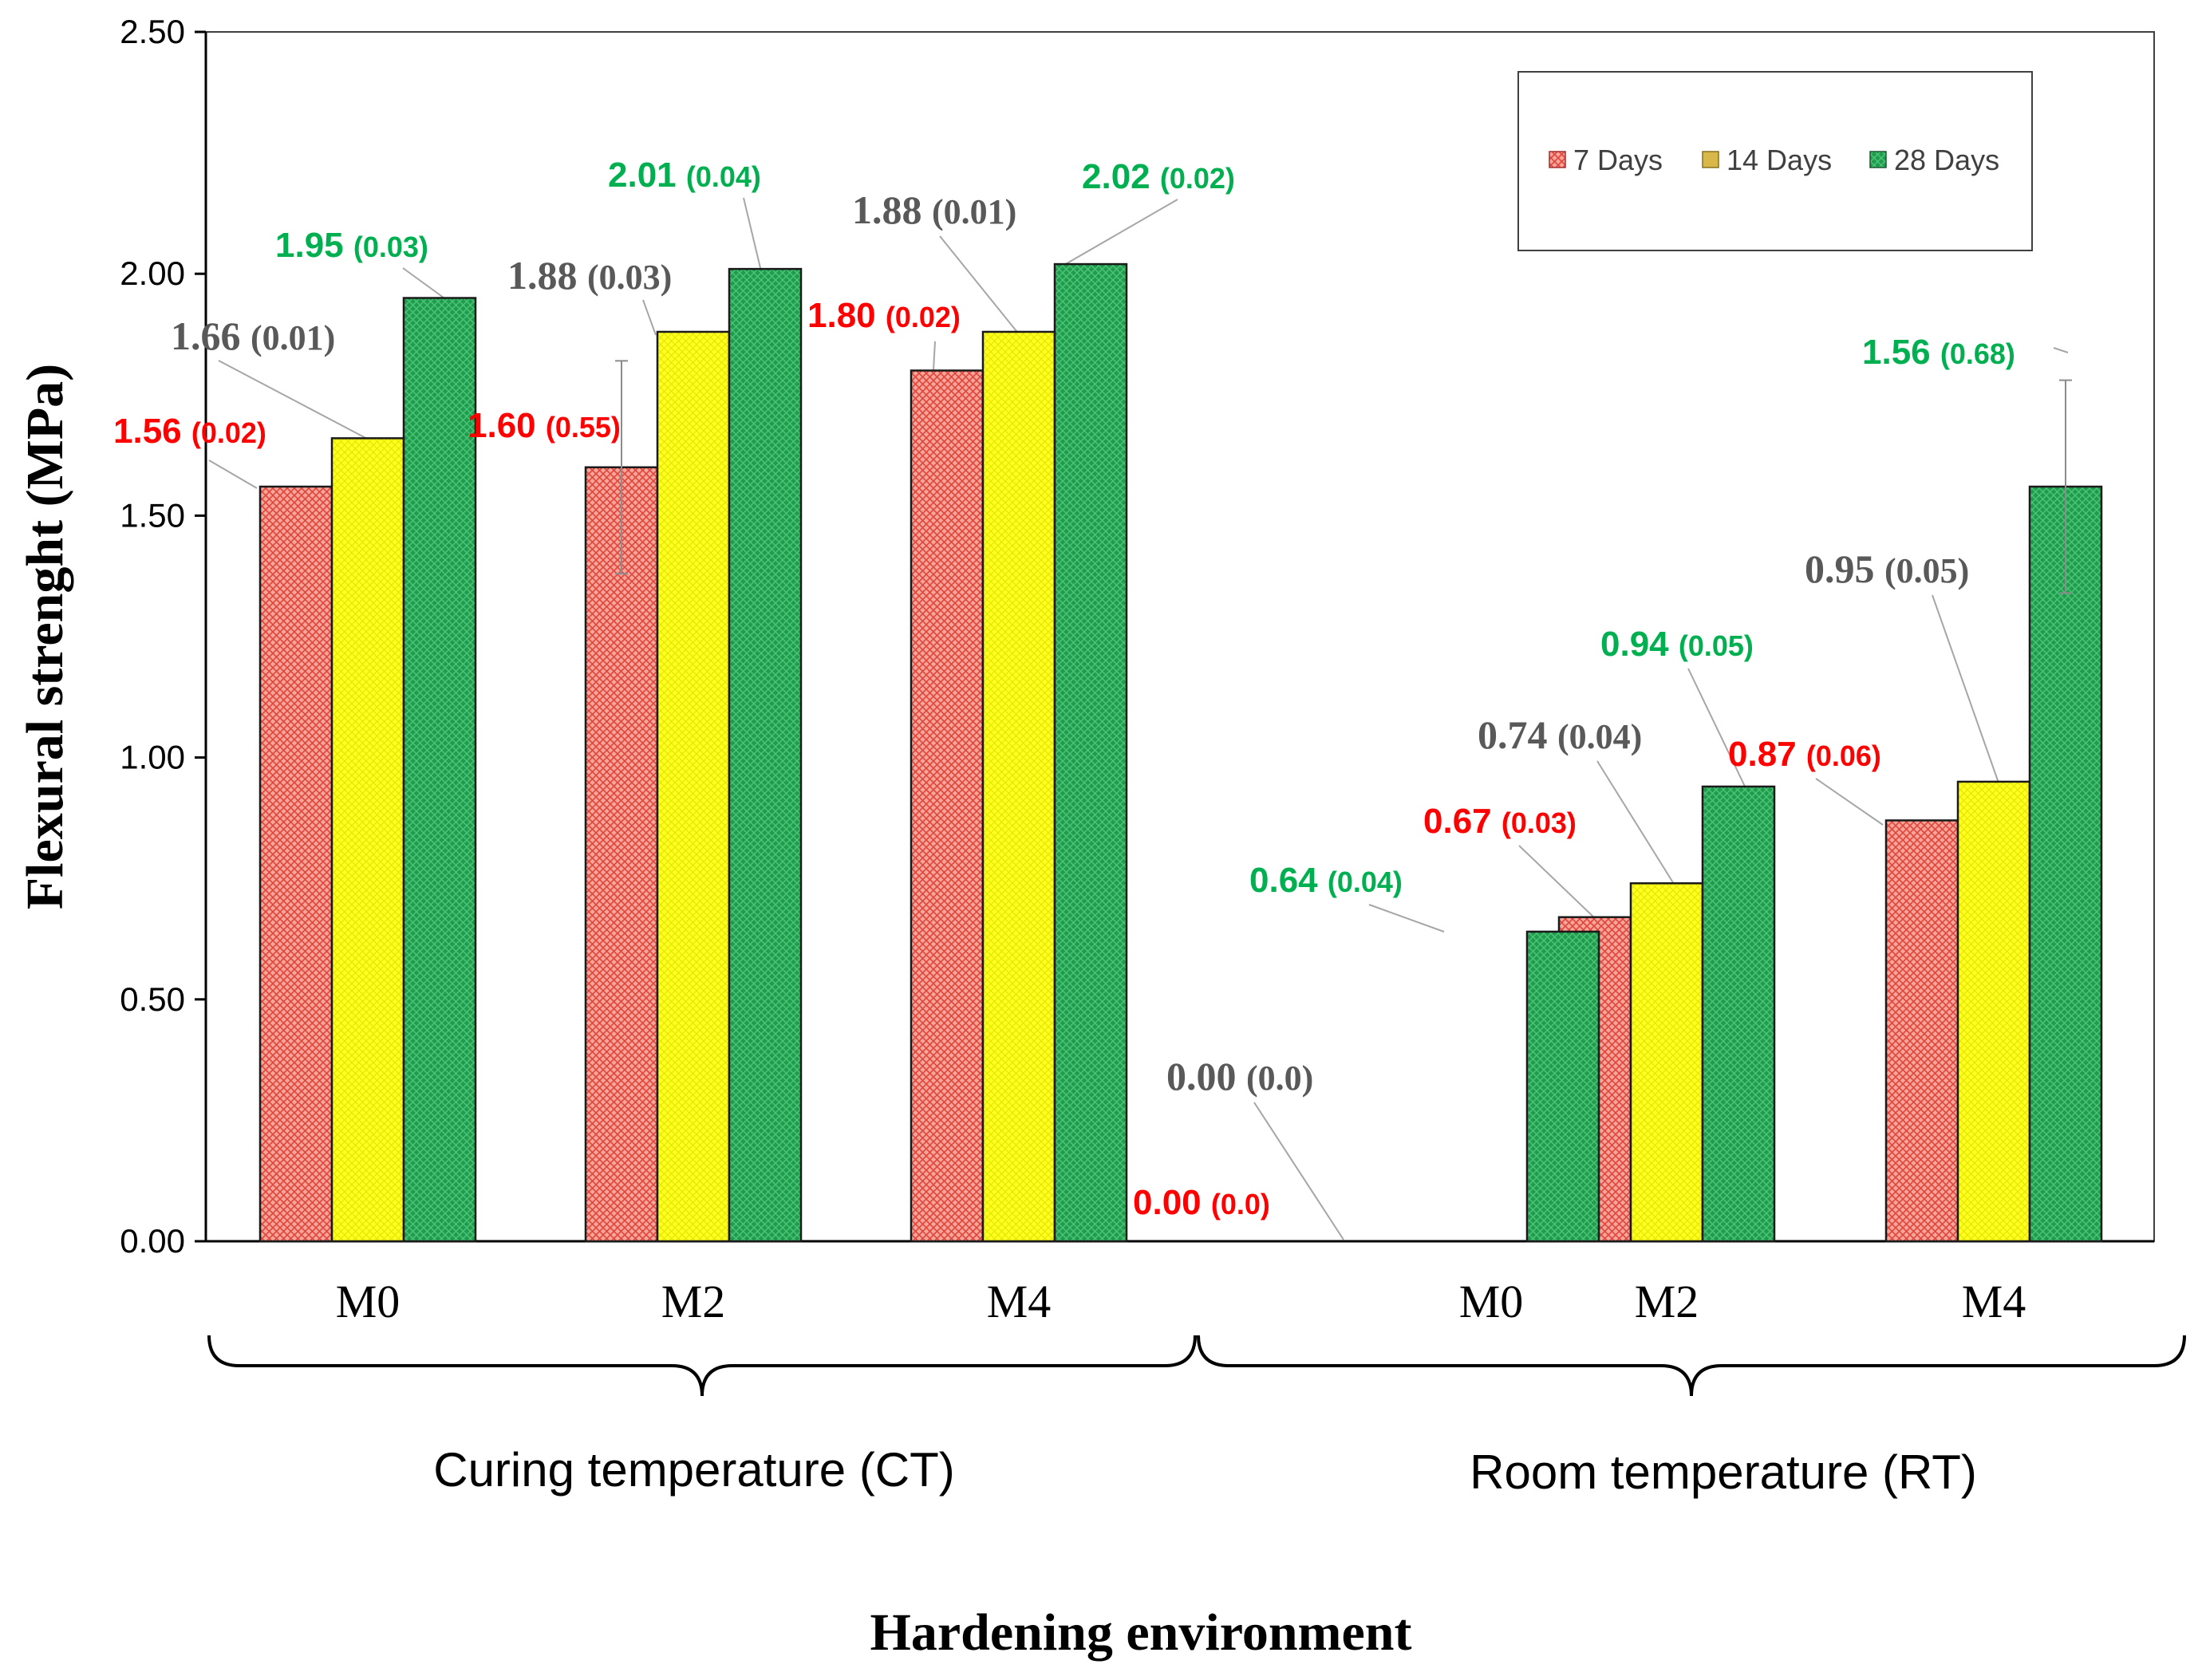 This screenshot has width=2202, height=1680. I want to click on data-label-14-days-6: 0.95 (0.05), so click(1887, 568).